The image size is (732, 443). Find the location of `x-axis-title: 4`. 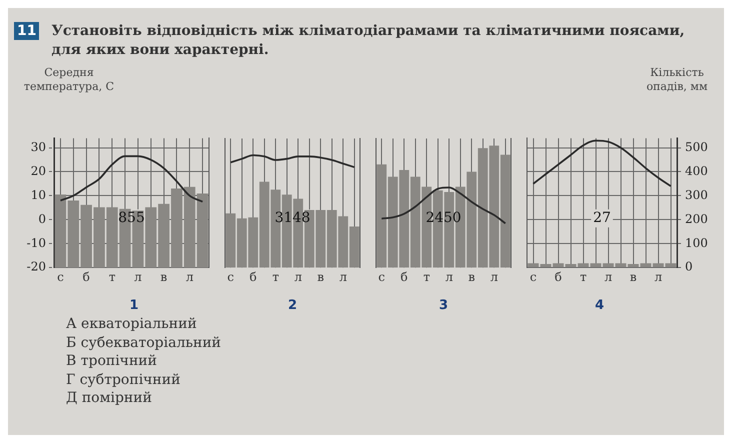

x-axis-title: 4 is located at coordinates (600, 305).